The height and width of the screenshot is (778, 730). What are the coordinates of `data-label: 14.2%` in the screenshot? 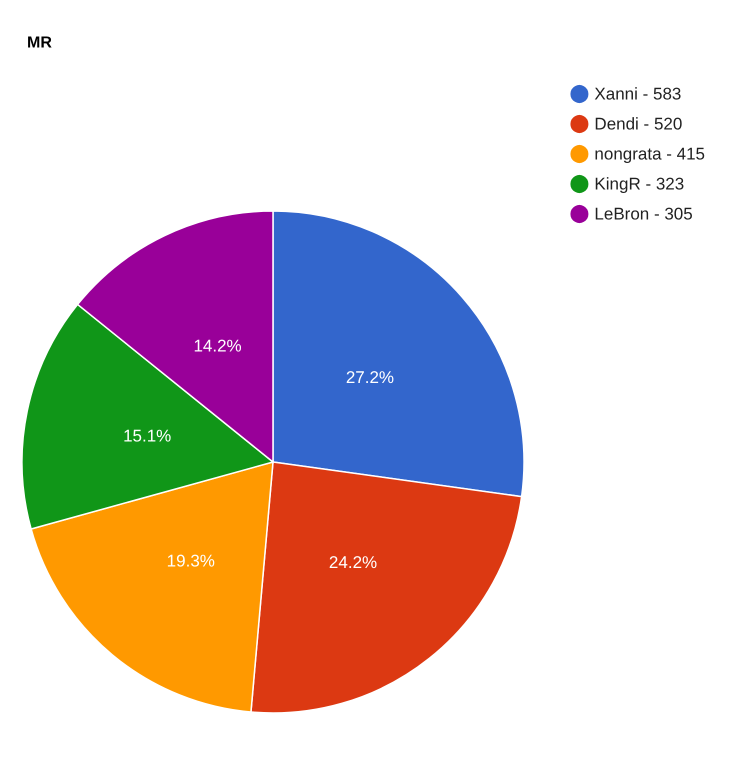 It's located at (217, 346).